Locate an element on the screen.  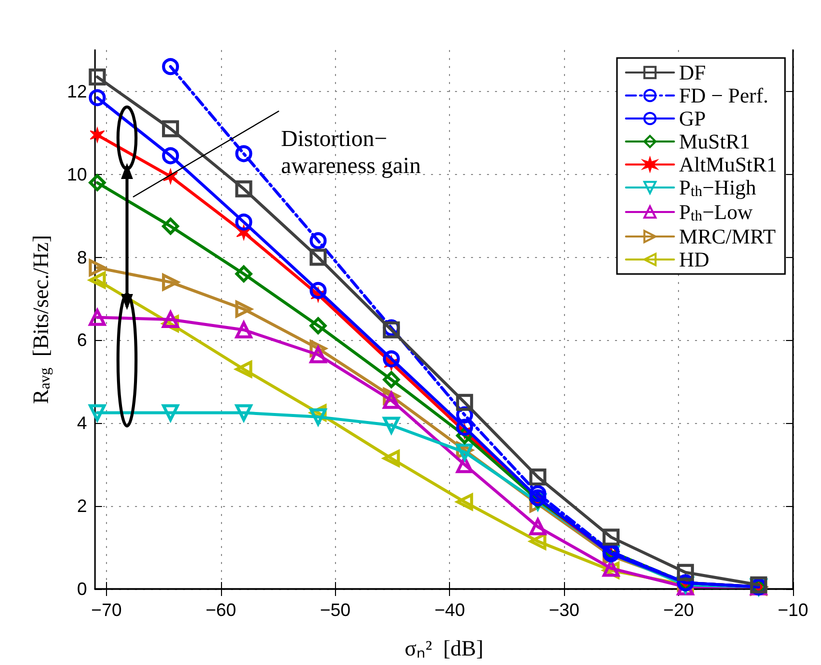
legend-label: Pth−Low is located at coordinates (716, 212).